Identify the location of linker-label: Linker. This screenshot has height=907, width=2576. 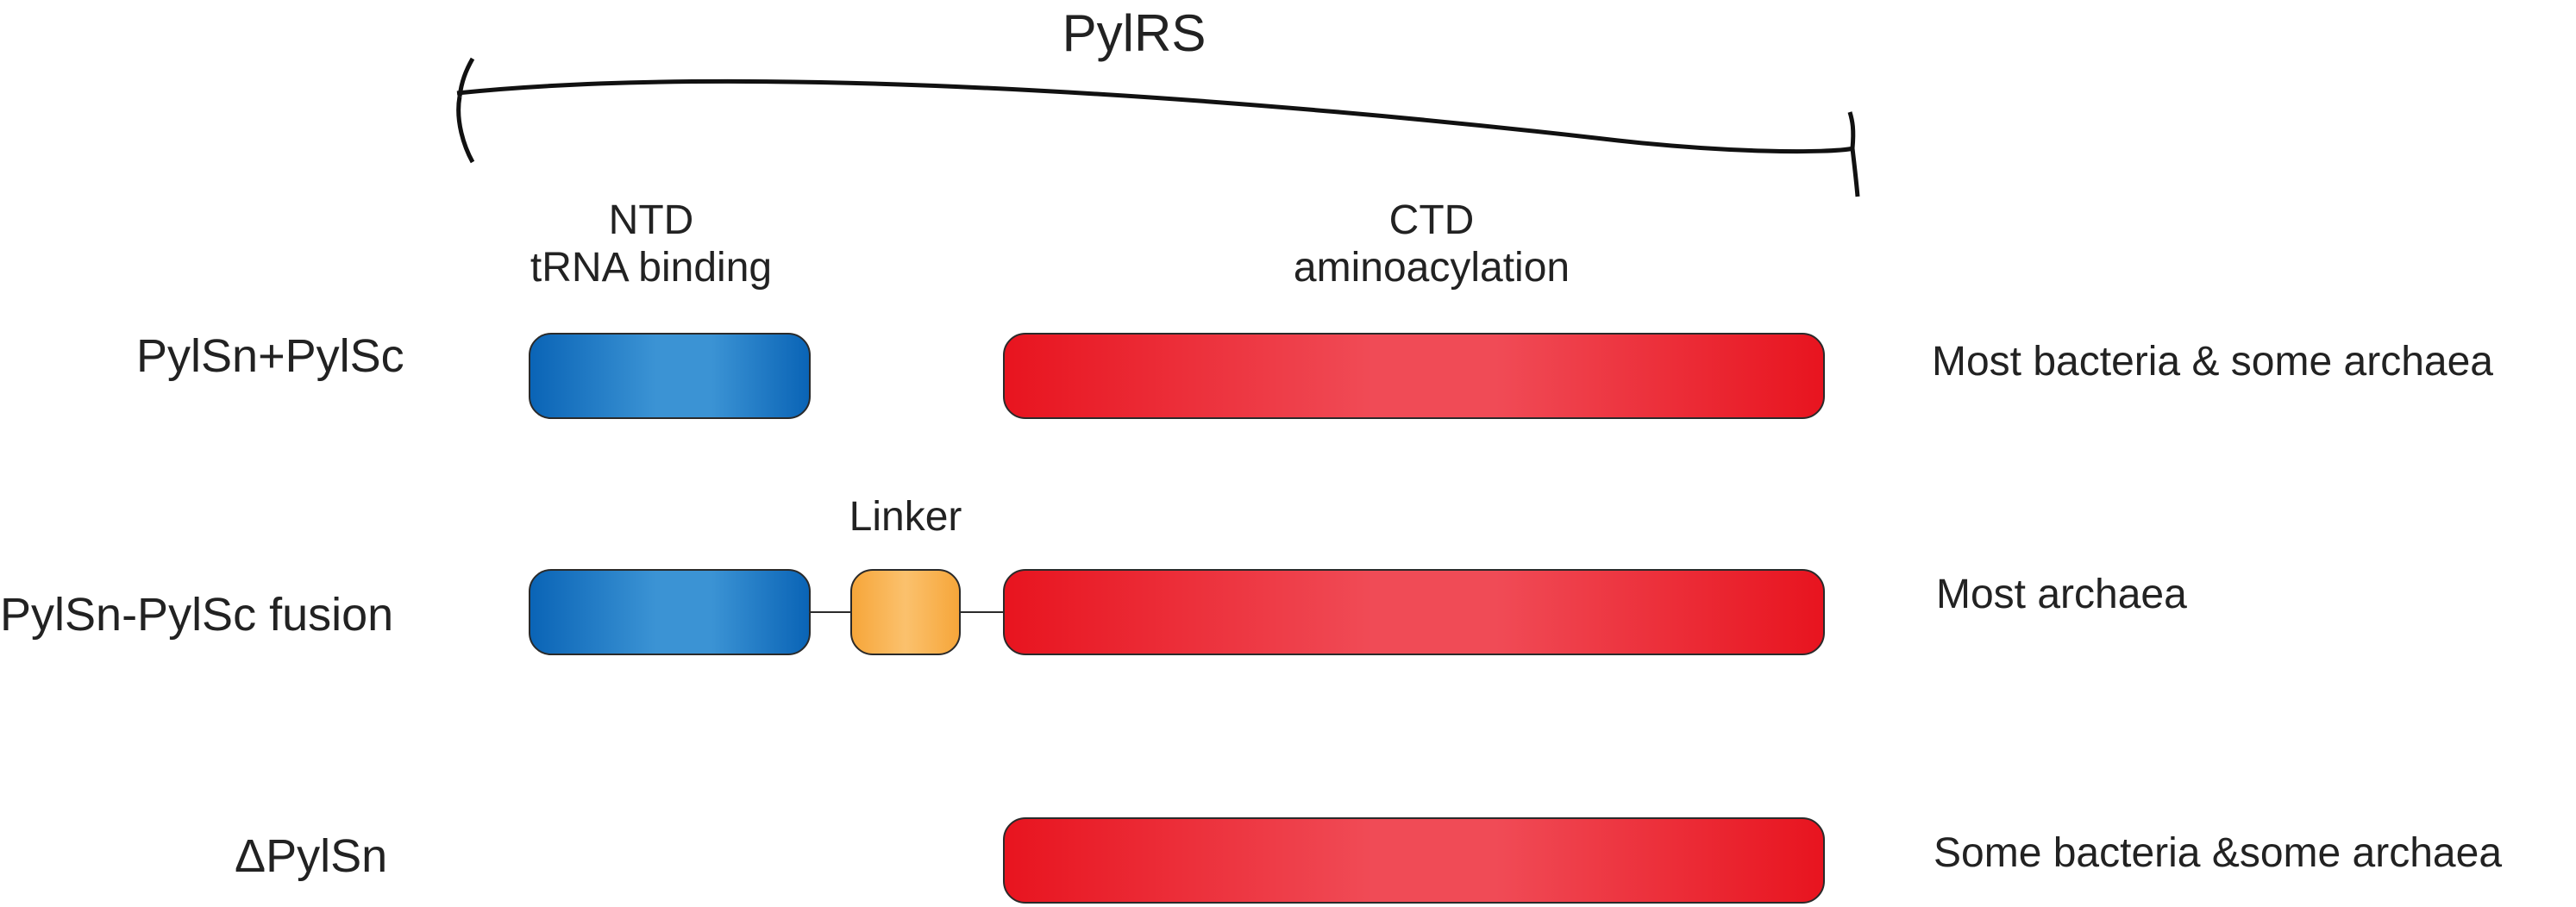
(905, 517).